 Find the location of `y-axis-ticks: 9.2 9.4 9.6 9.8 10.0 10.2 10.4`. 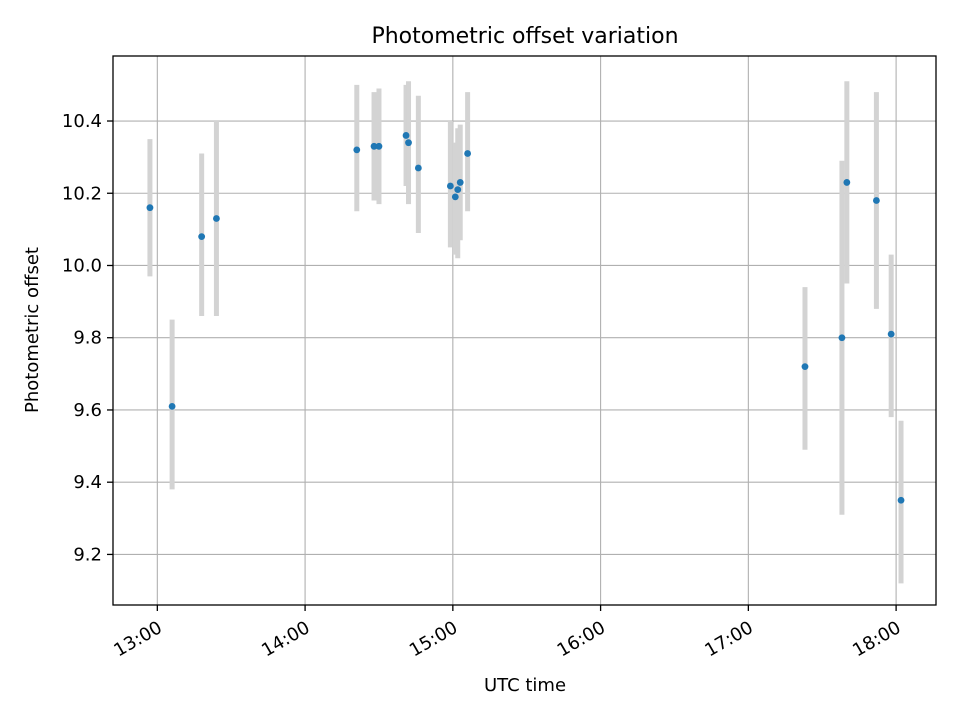

y-axis-ticks: 9.2 9.4 9.6 9.8 10.0 10.2 10.4 is located at coordinates (87, 338).